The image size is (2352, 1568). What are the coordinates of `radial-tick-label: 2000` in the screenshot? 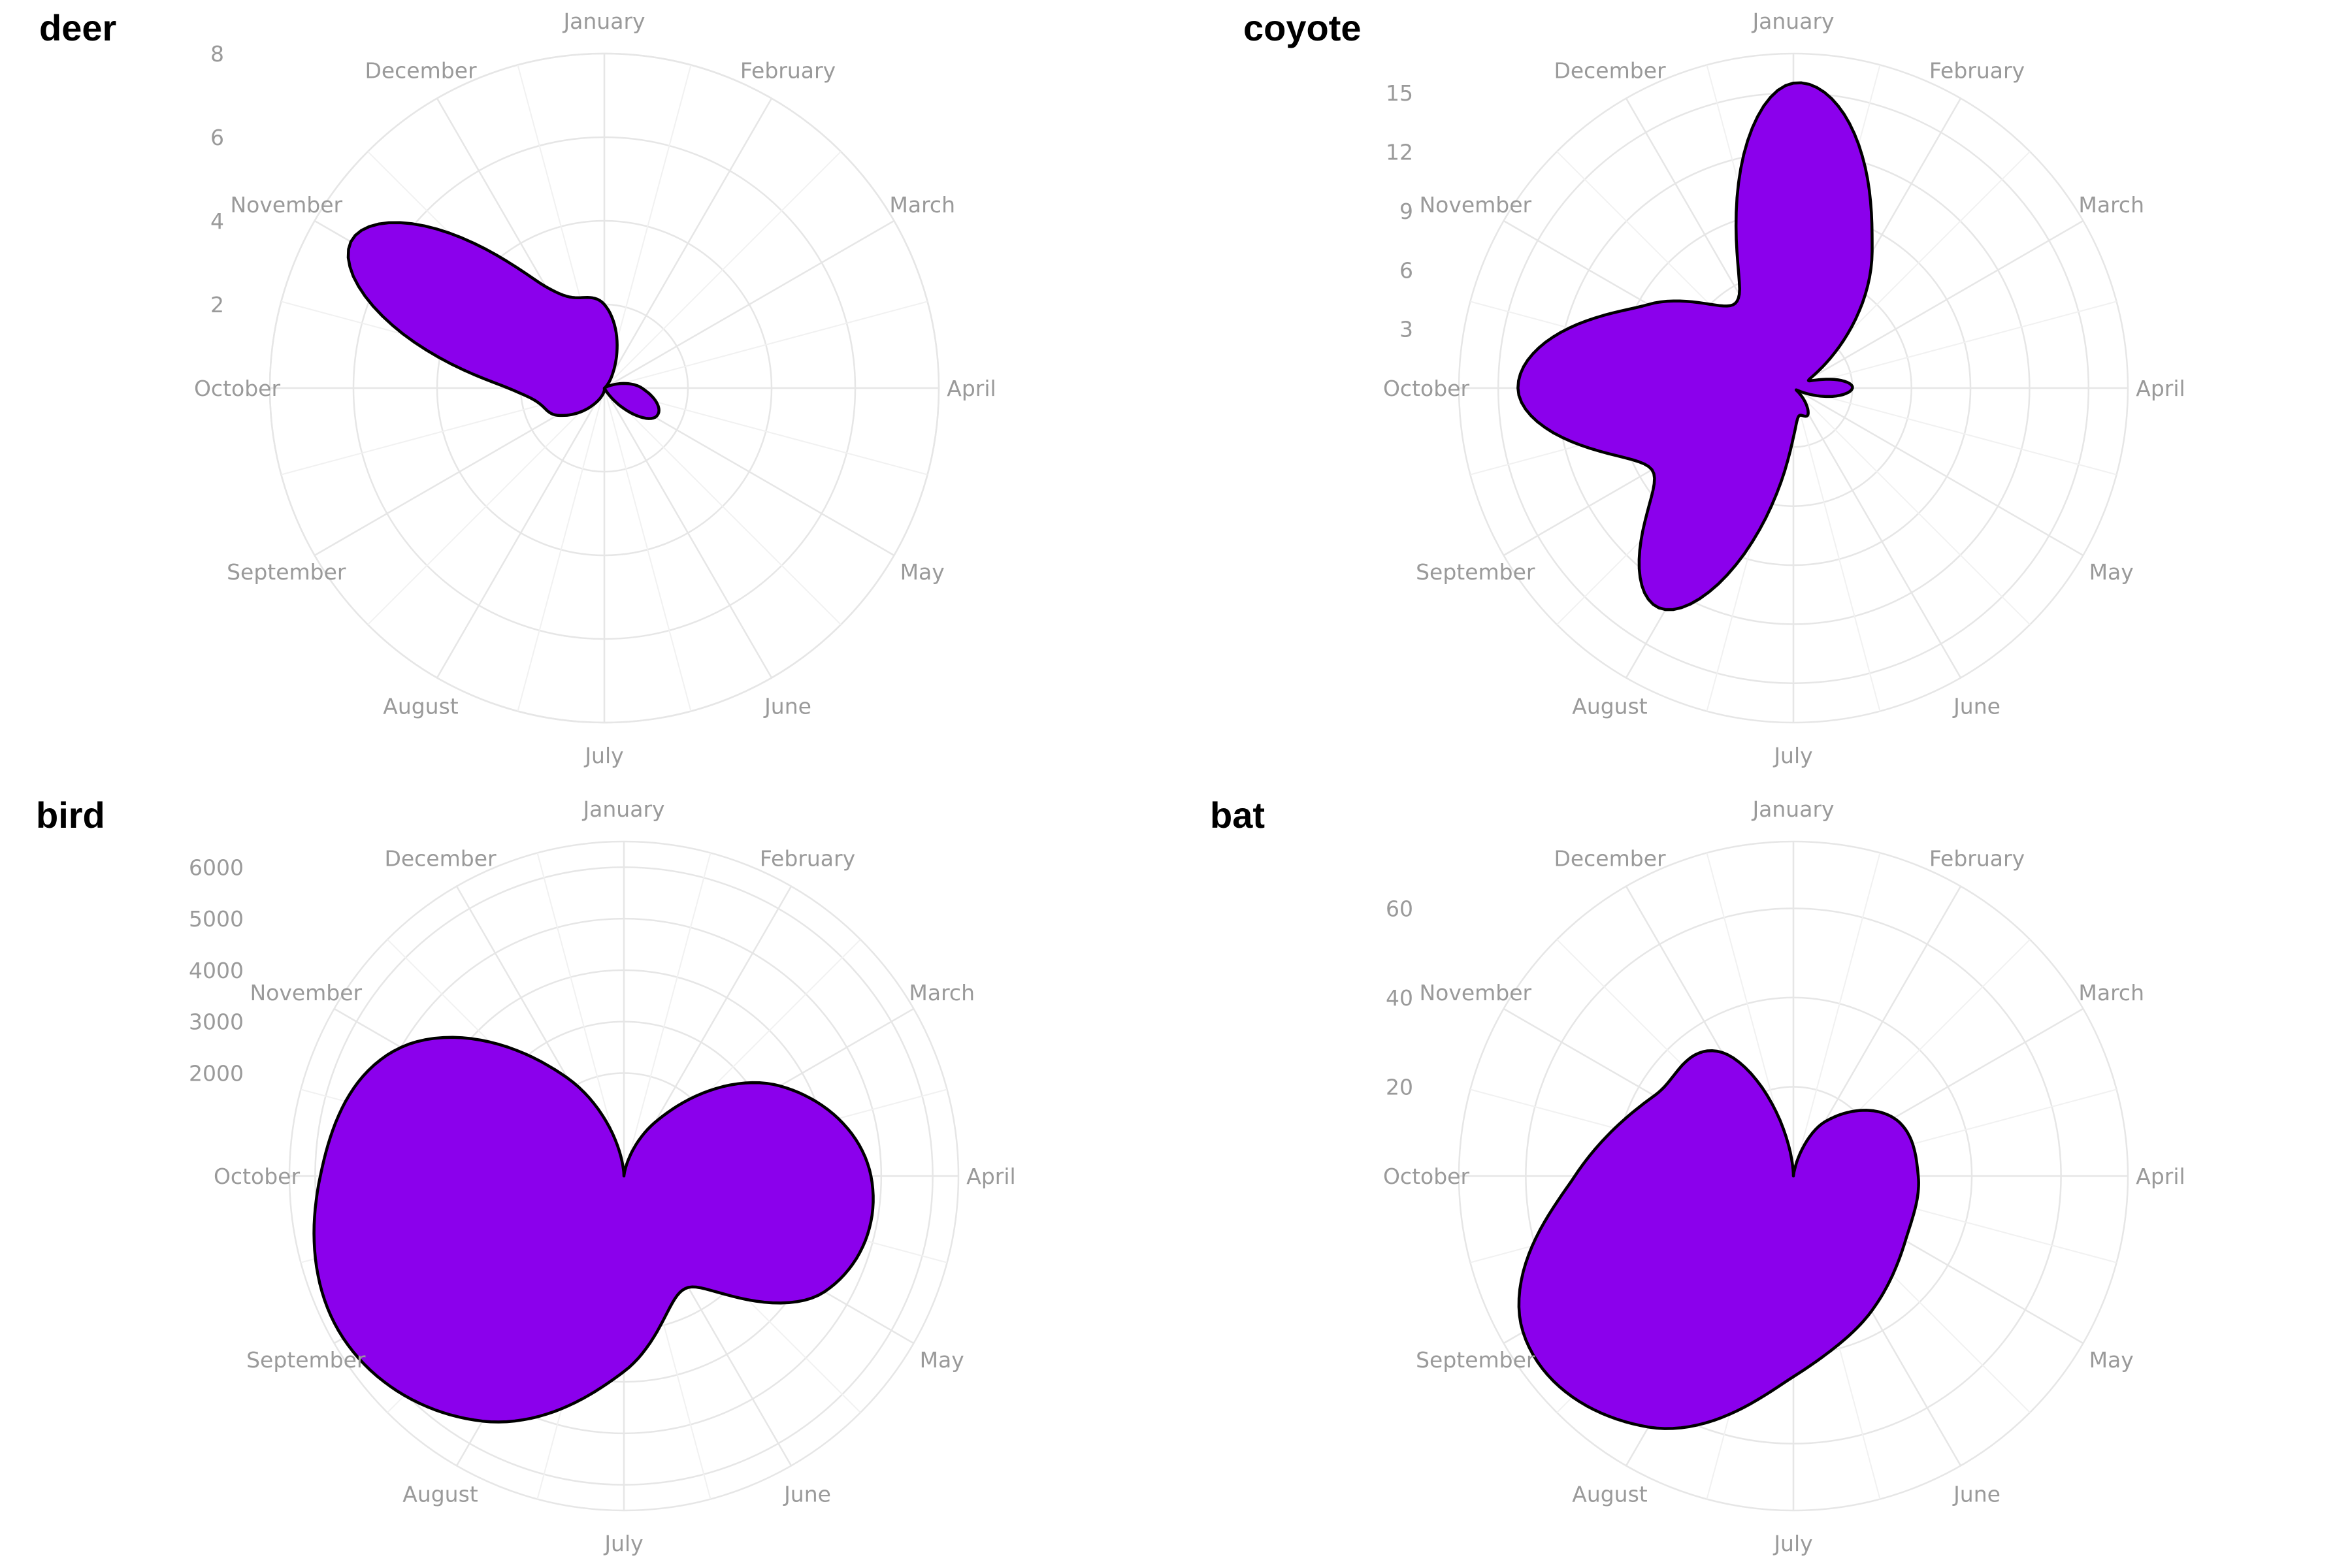 It's located at (216, 1073).